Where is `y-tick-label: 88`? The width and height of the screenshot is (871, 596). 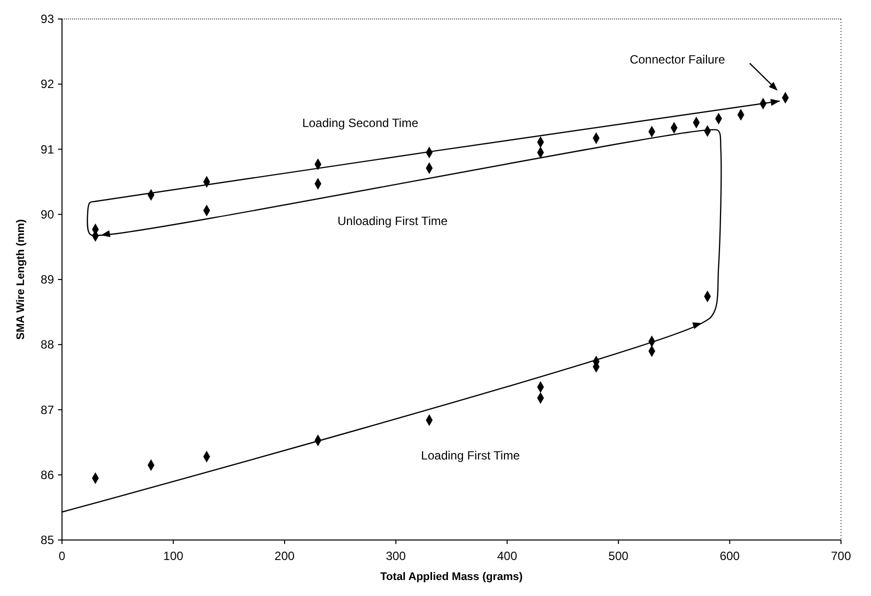 y-tick-label: 88 is located at coordinates (47, 345).